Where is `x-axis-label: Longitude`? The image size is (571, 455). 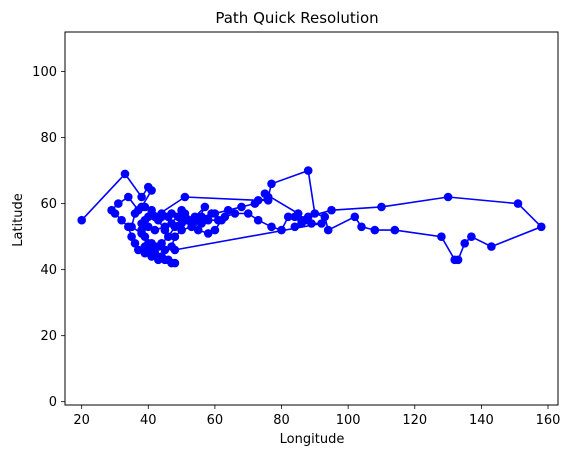 x-axis-label: Longitude is located at coordinates (312, 439).